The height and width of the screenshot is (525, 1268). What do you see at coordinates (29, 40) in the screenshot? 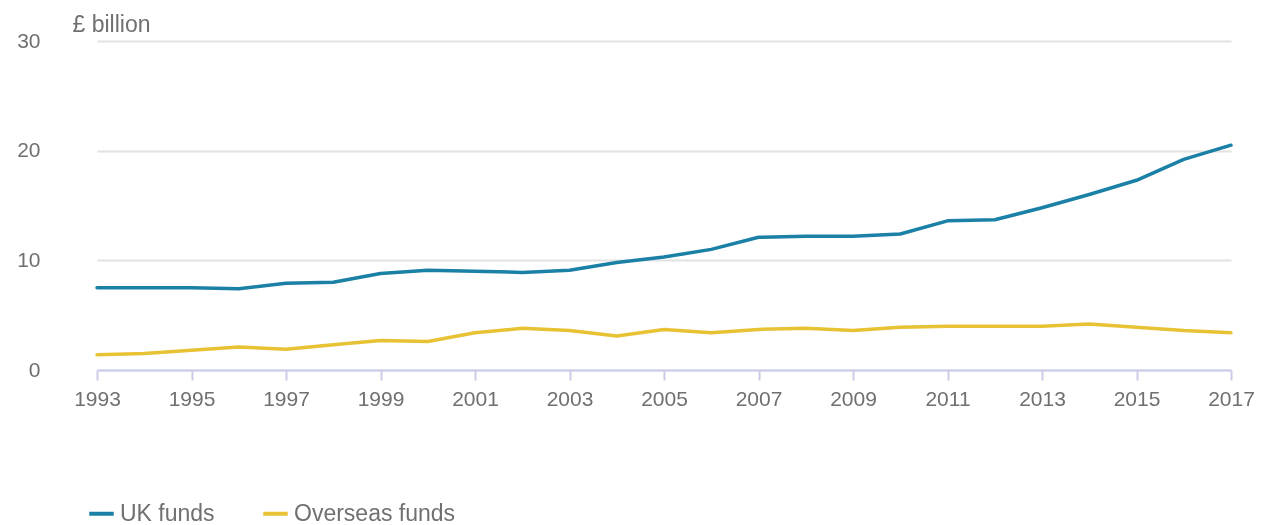
I see `y-tick-label: 30` at bounding box center [29, 40].